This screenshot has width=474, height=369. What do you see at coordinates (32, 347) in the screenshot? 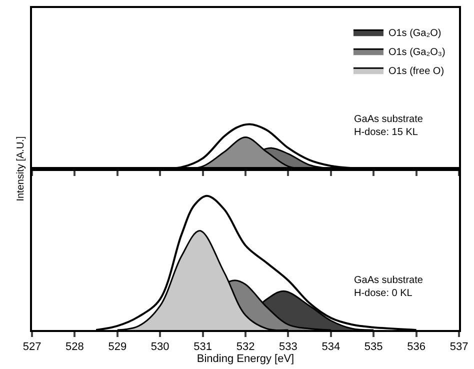
I see `x-tick-label: 527` at bounding box center [32, 347].